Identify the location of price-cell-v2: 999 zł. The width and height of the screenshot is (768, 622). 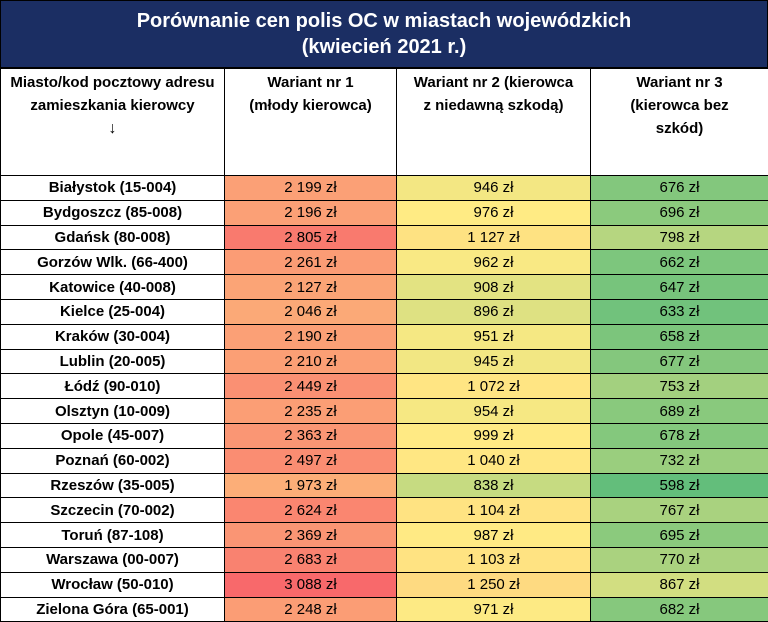
(493, 435).